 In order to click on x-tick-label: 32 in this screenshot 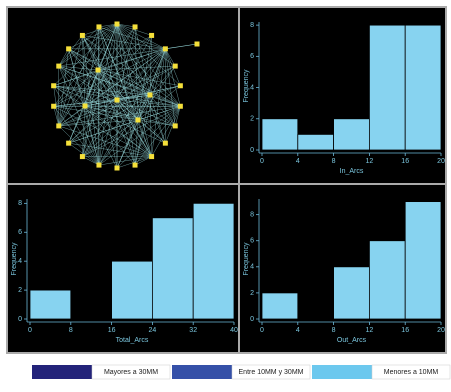, I will do `click(193, 330)`.